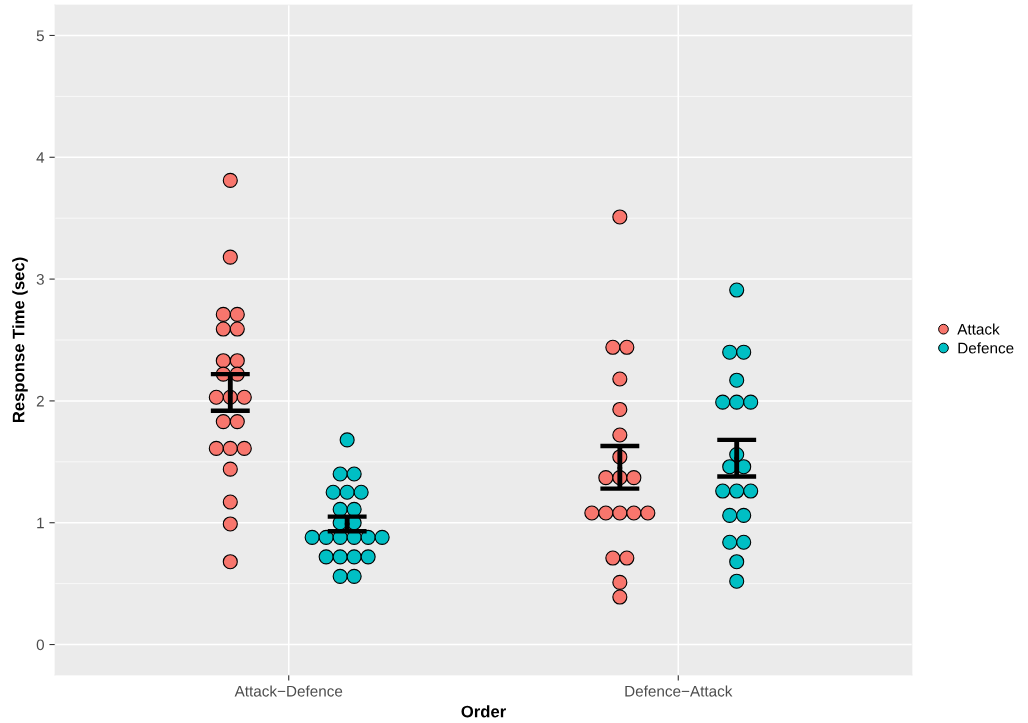 The width and height of the screenshot is (1028, 723). I want to click on y-tick-label: 2, so click(40, 401).